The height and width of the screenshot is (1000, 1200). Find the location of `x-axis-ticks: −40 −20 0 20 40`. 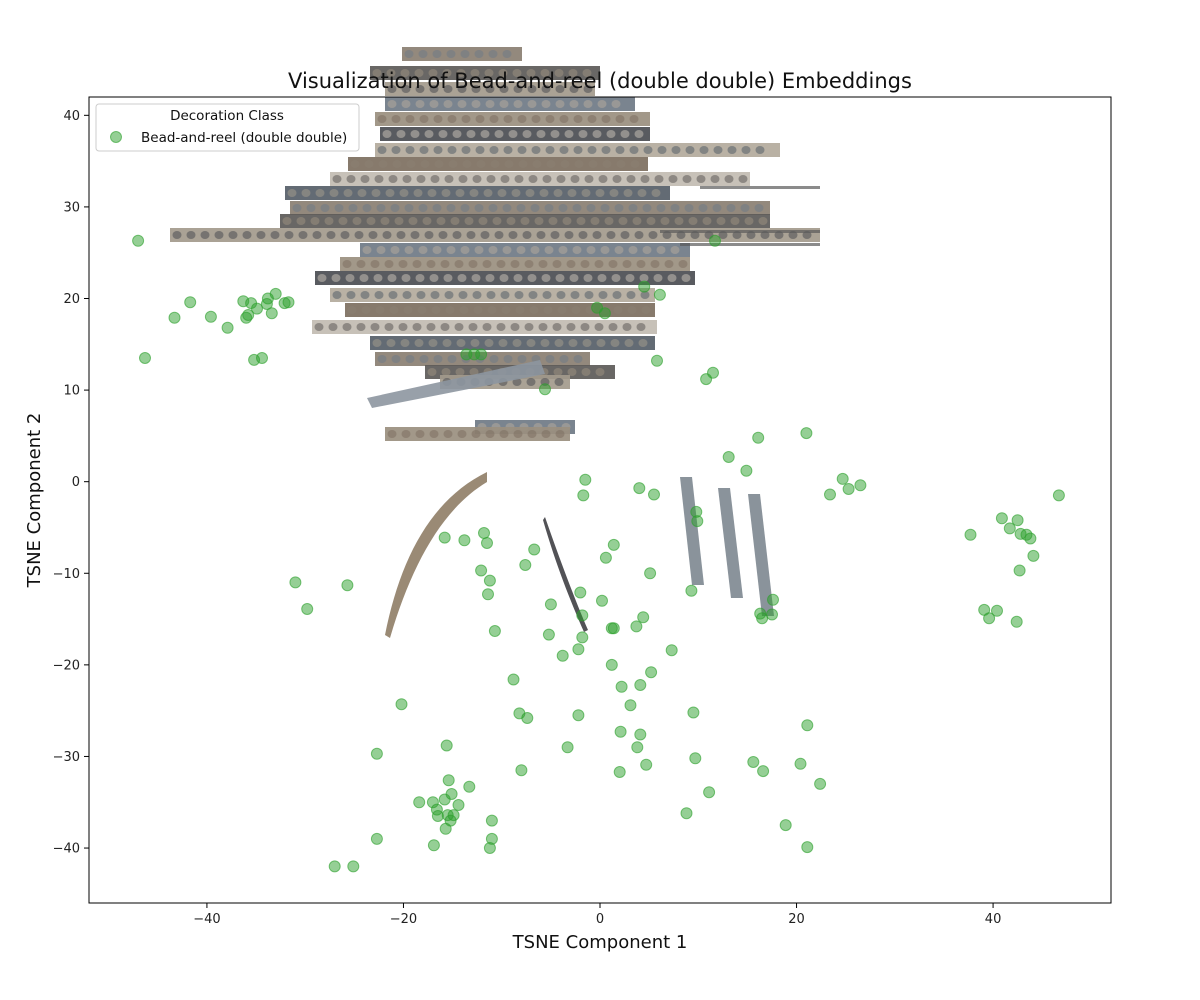

x-axis-ticks: −40 −20 0 20 40 is located at coordinates (597, 915).